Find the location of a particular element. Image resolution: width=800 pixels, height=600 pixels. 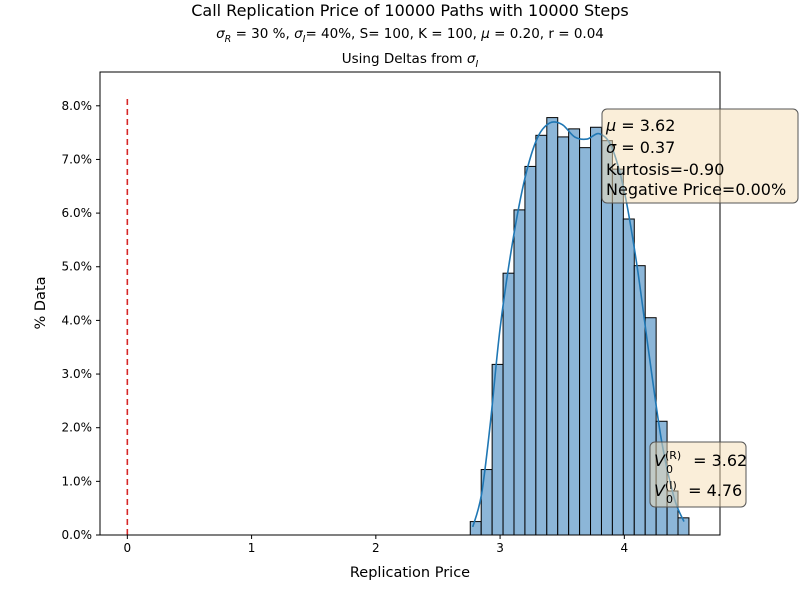

stats-sigma-symbol: σ is located at coordinates (611, 147).